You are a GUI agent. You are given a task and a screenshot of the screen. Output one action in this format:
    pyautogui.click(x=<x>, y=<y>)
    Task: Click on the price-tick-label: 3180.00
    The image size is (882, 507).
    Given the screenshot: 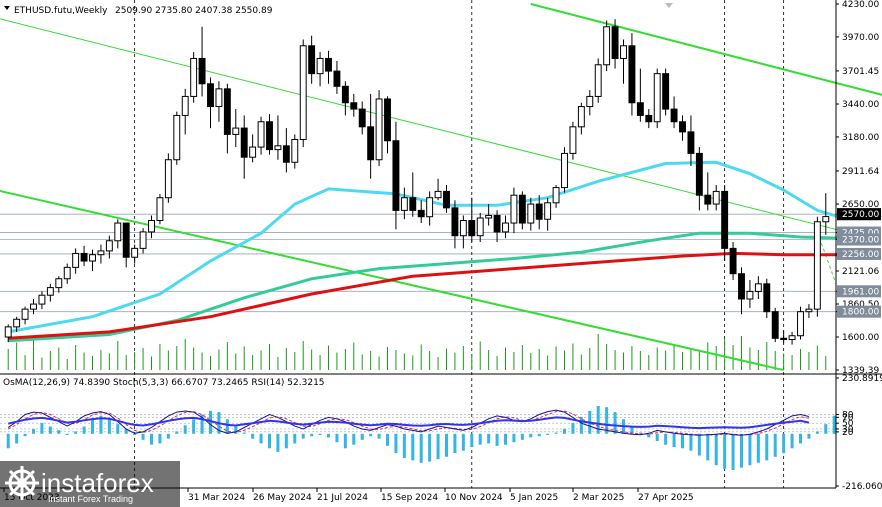 What is the action you would take?
    pyautogui.click(x=860, y=138)
    